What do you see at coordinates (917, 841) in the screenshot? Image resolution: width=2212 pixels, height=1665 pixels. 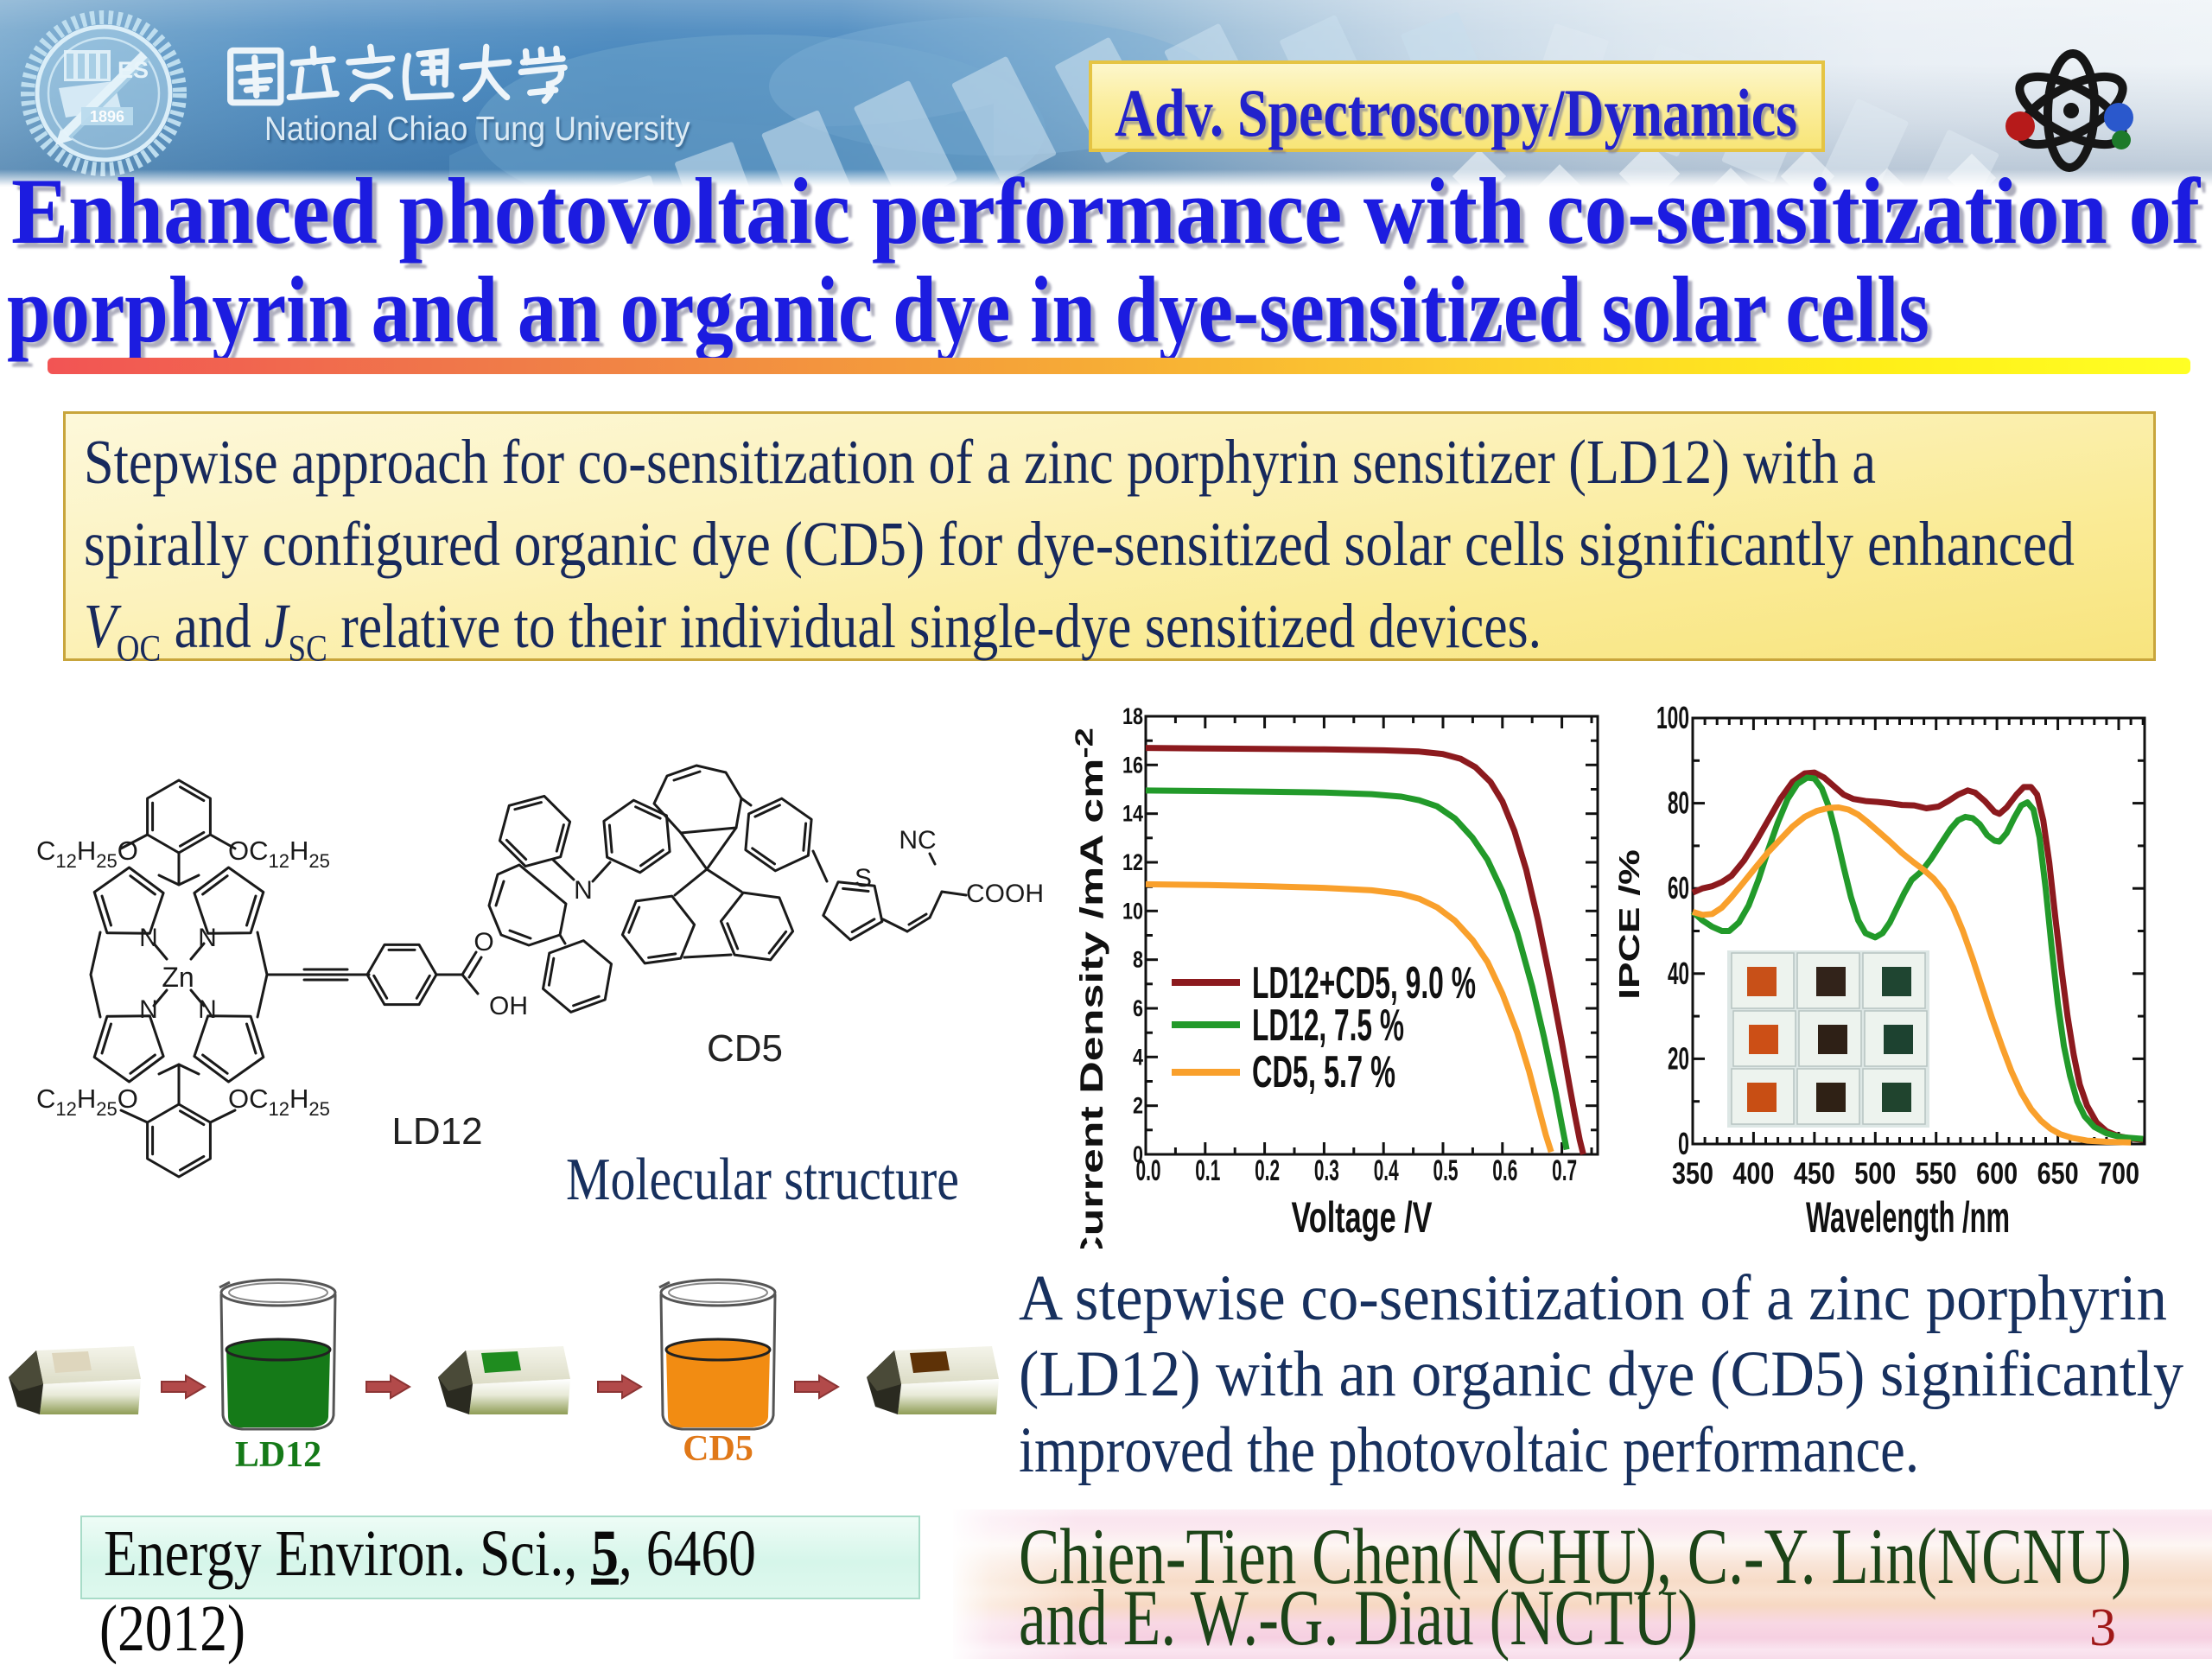 I see `svg-text: NC` at bounding box center [917, 841].